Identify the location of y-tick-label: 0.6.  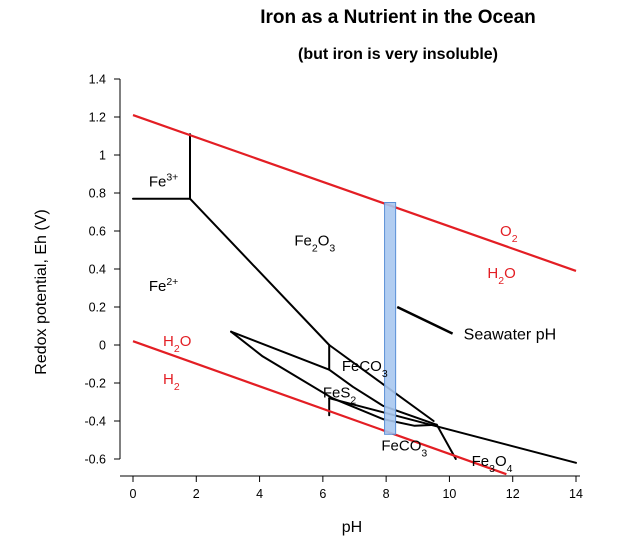
(97, 232).